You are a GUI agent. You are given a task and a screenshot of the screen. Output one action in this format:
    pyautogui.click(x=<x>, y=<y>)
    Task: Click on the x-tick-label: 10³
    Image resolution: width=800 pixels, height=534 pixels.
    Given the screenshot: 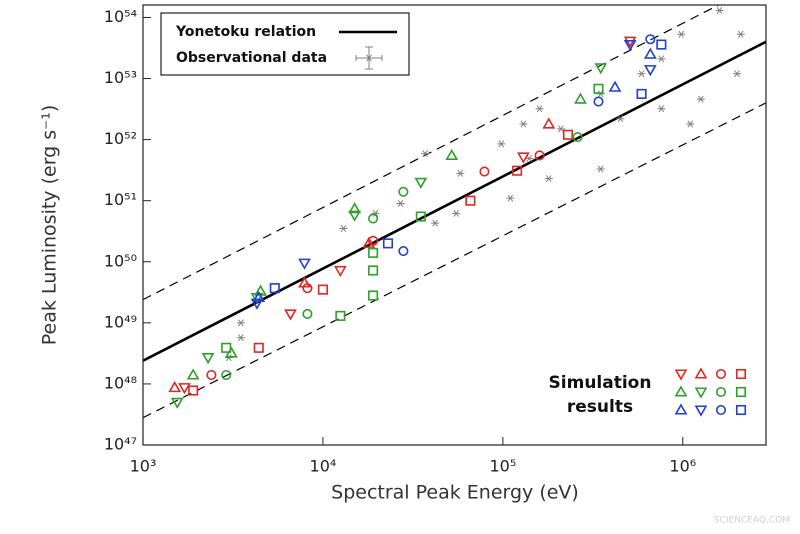 What is the action you would take?
    pyautogui.click(x=143, y=466)
    